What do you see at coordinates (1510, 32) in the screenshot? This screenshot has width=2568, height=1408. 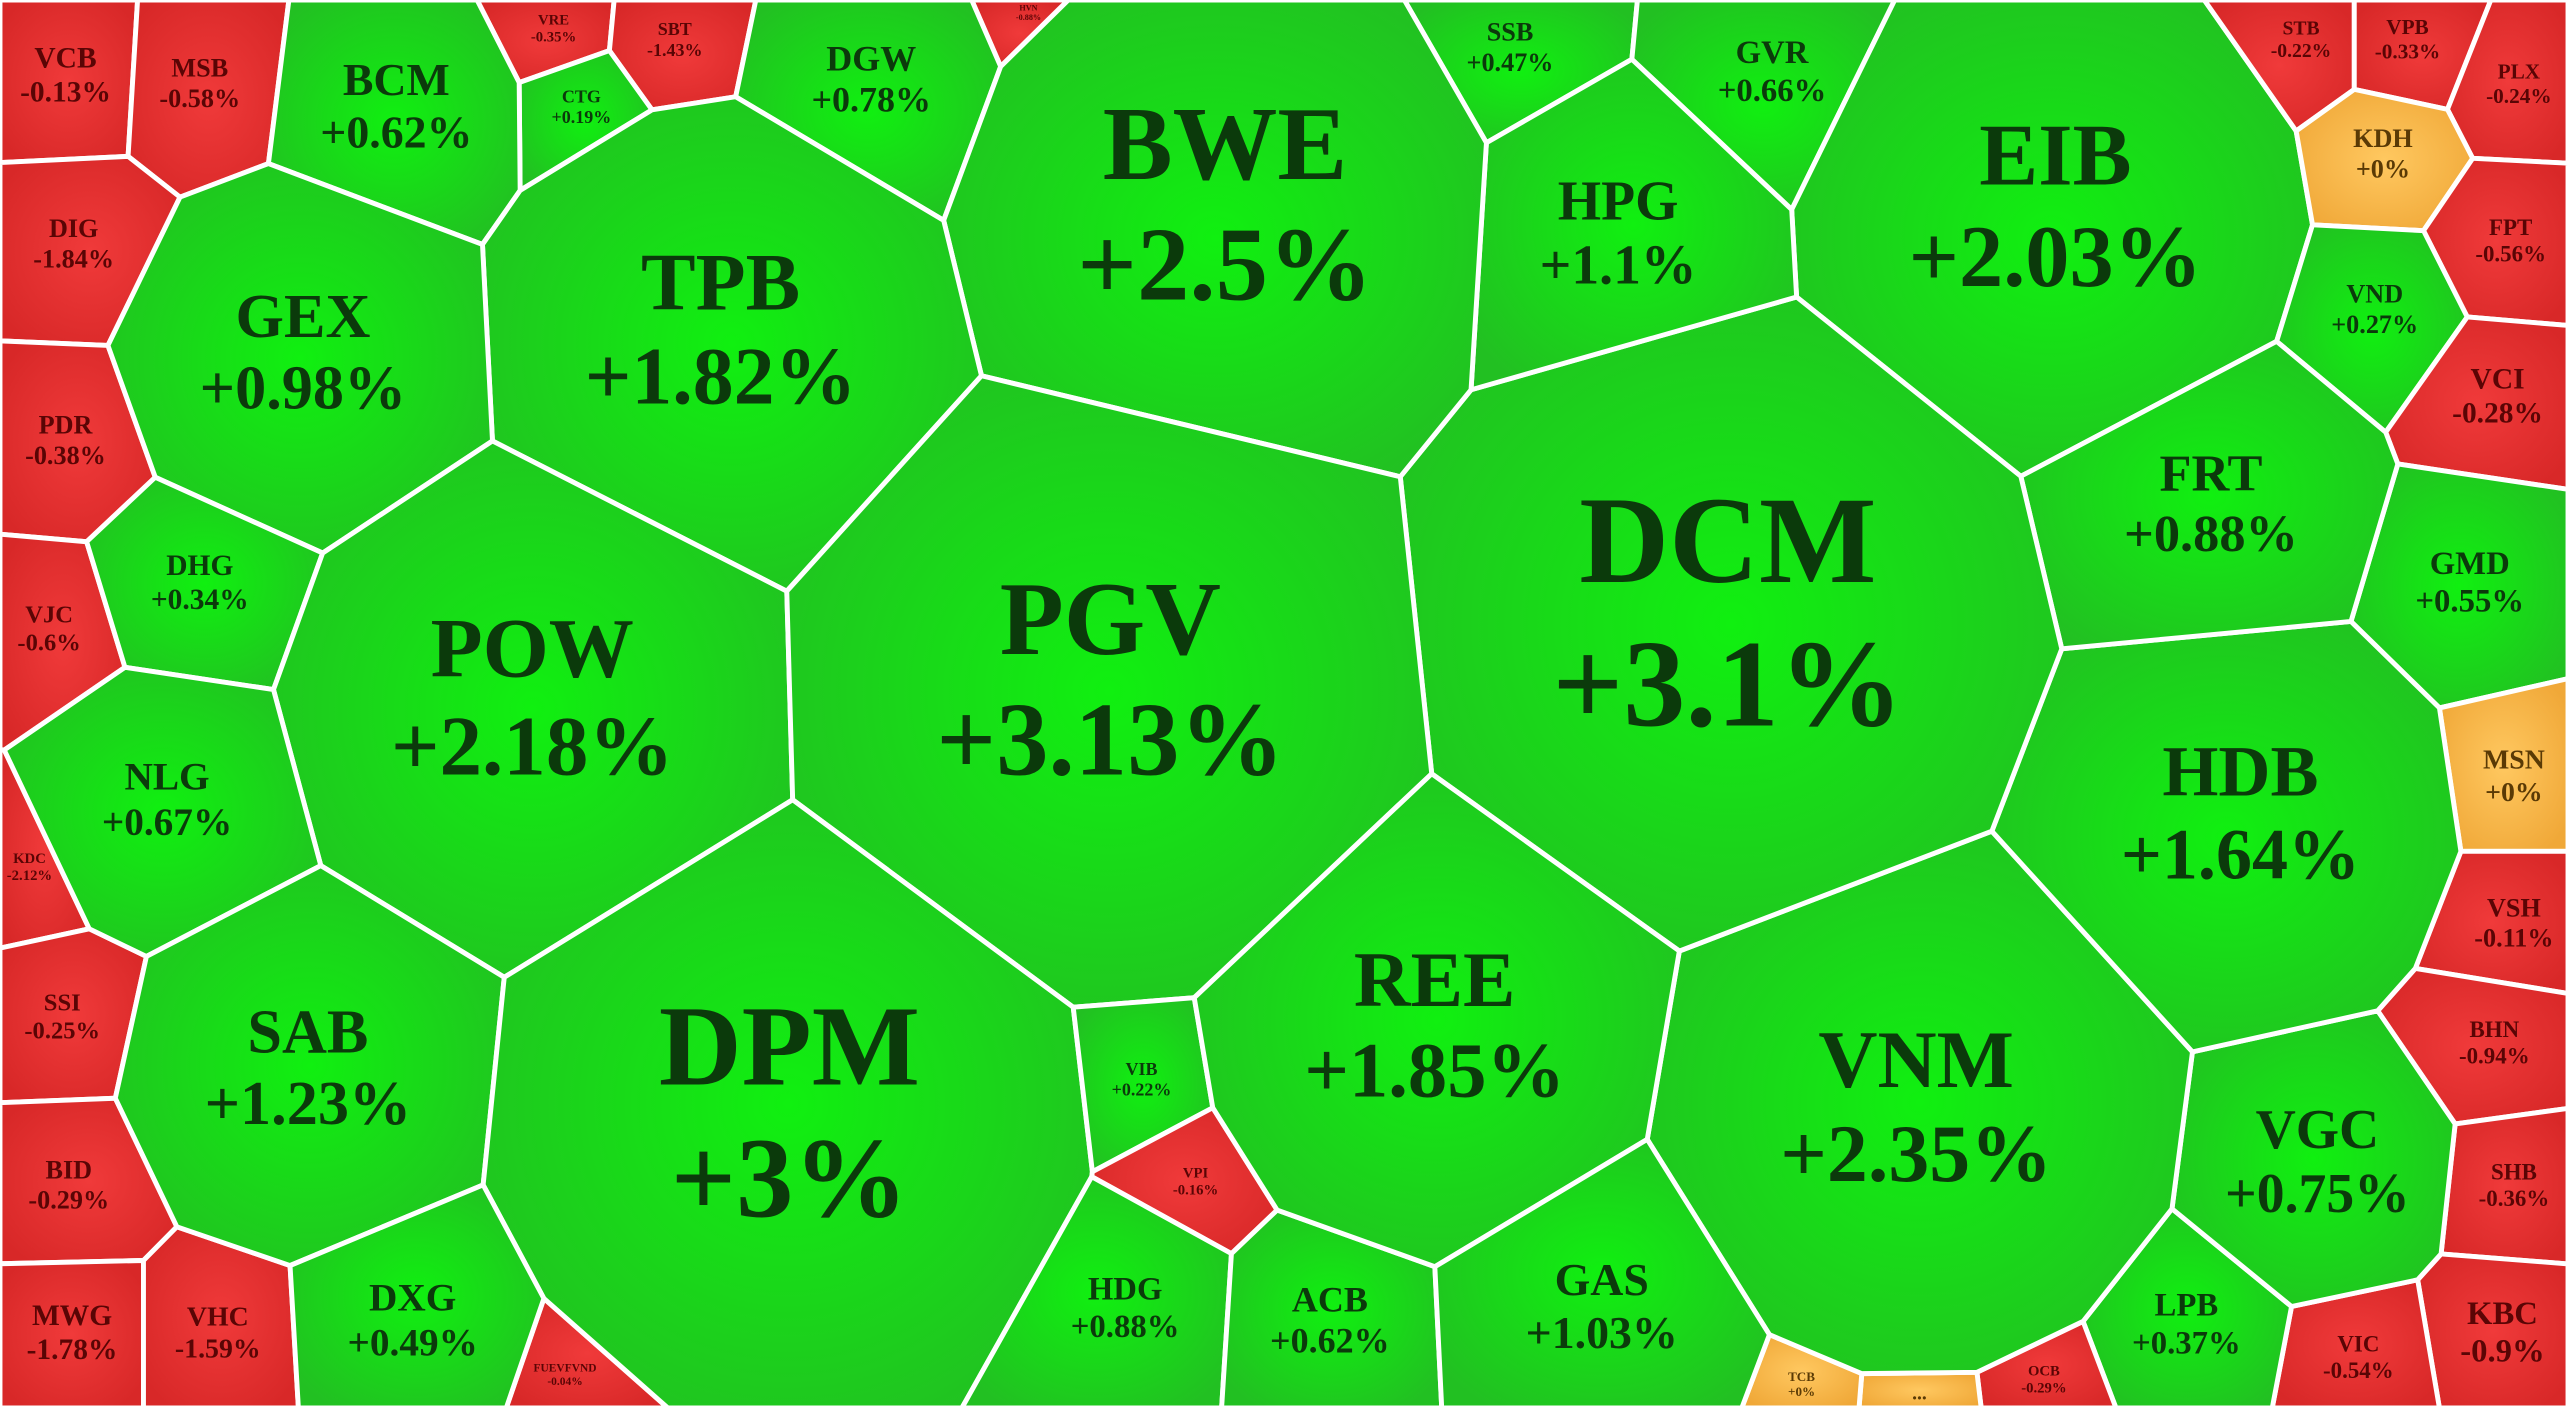 I see `ticker-label: SSB` at bounding box center [1510, 32].